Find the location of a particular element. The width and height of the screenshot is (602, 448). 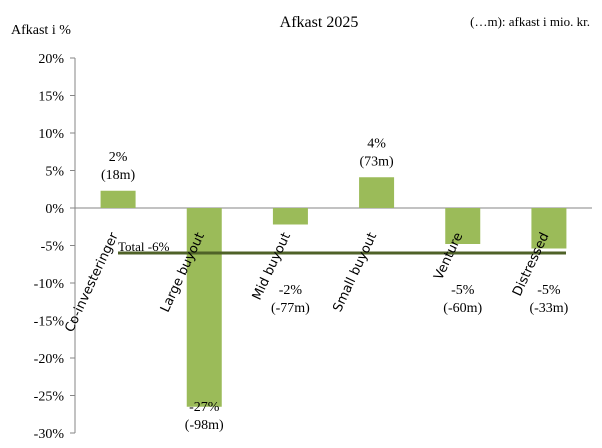

amount-label: (-60m) is located at coordinates (462, 308).